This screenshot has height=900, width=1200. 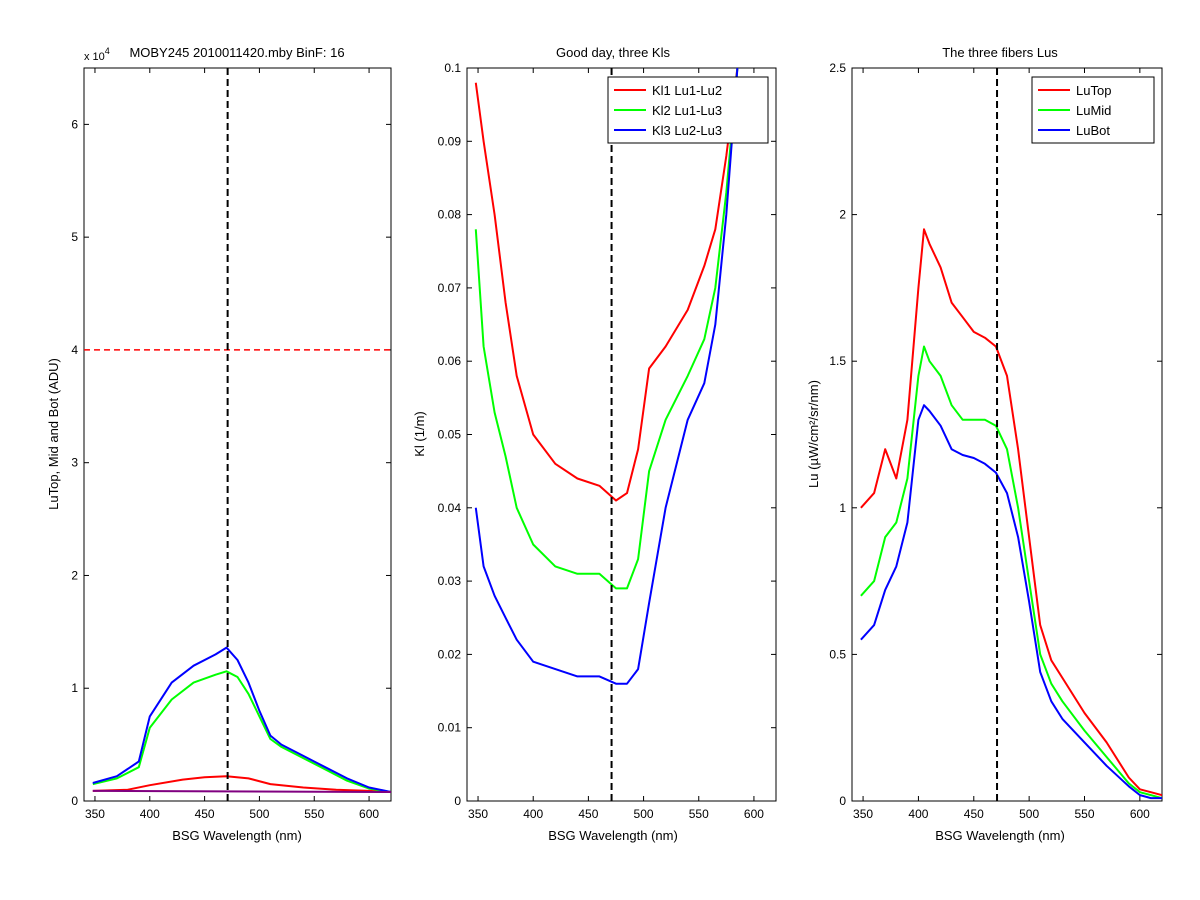 I want to click on panel-2-xlabel: BSG Wavelength (nm), so click(x=613, y=835).